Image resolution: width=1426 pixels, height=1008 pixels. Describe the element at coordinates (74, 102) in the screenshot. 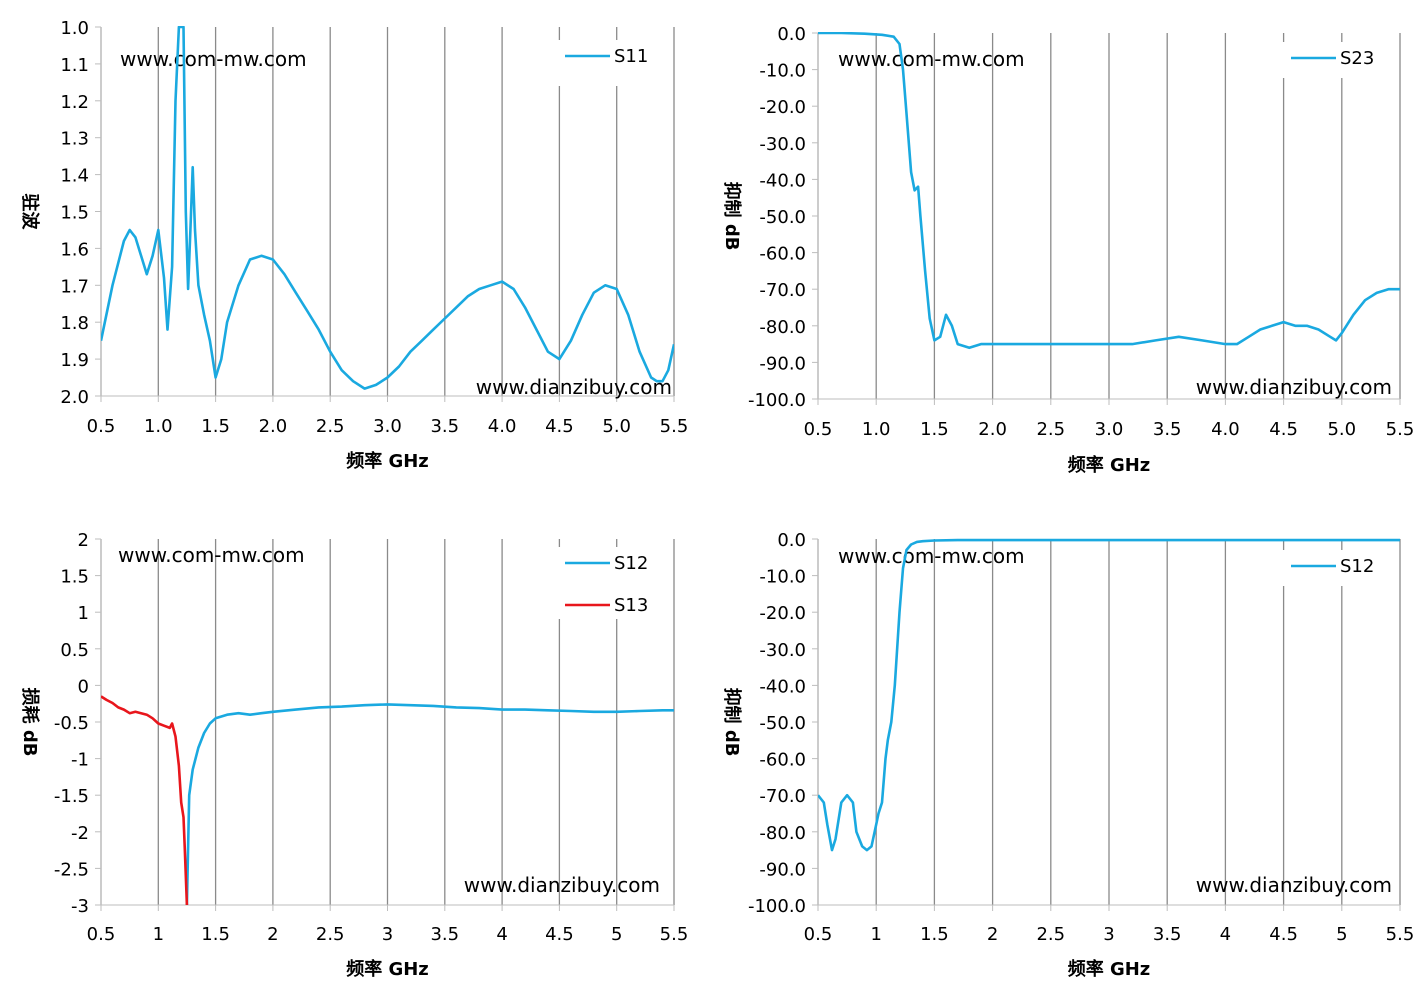

I see `y-tick-label: 1.2` at that location.